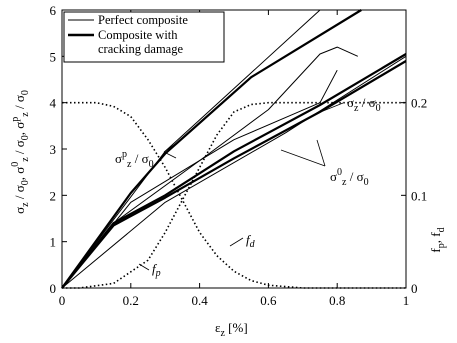  What do you see at coordinates (53, 242) in the screenshot?
I see `y-left-tick-label: 1` at bounding box center [53, 242].